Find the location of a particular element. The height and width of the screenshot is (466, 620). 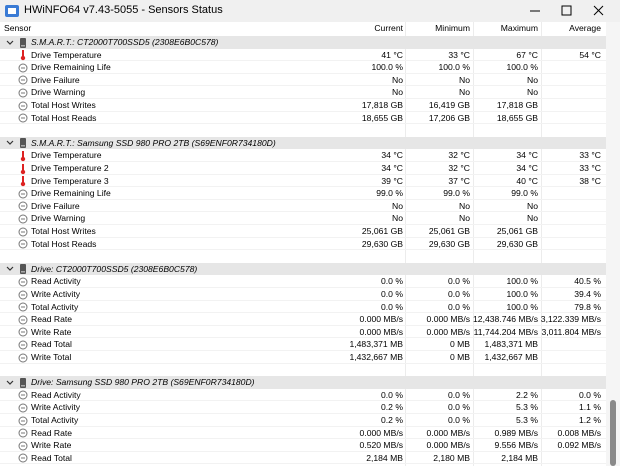

sensor-current: 100.0 % is located at coordinates (387, 67).